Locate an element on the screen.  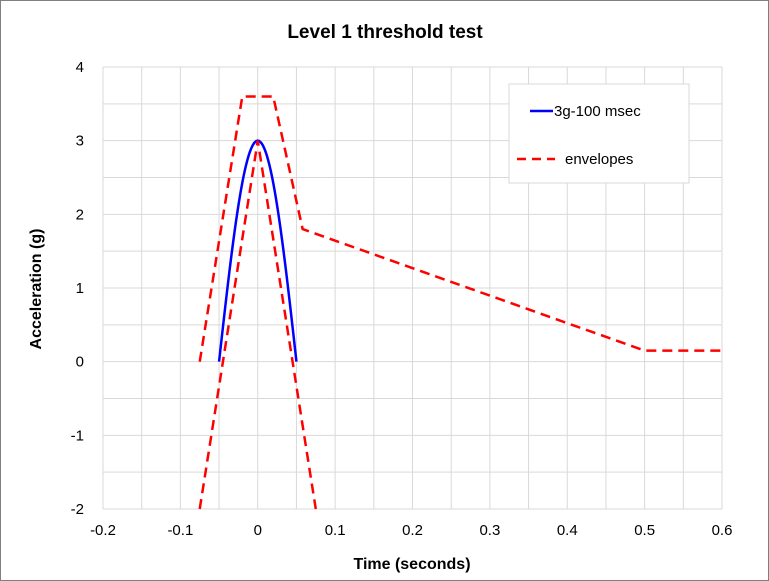
x-axis-title: Time (seconds) is located at coordinates (411, 564).